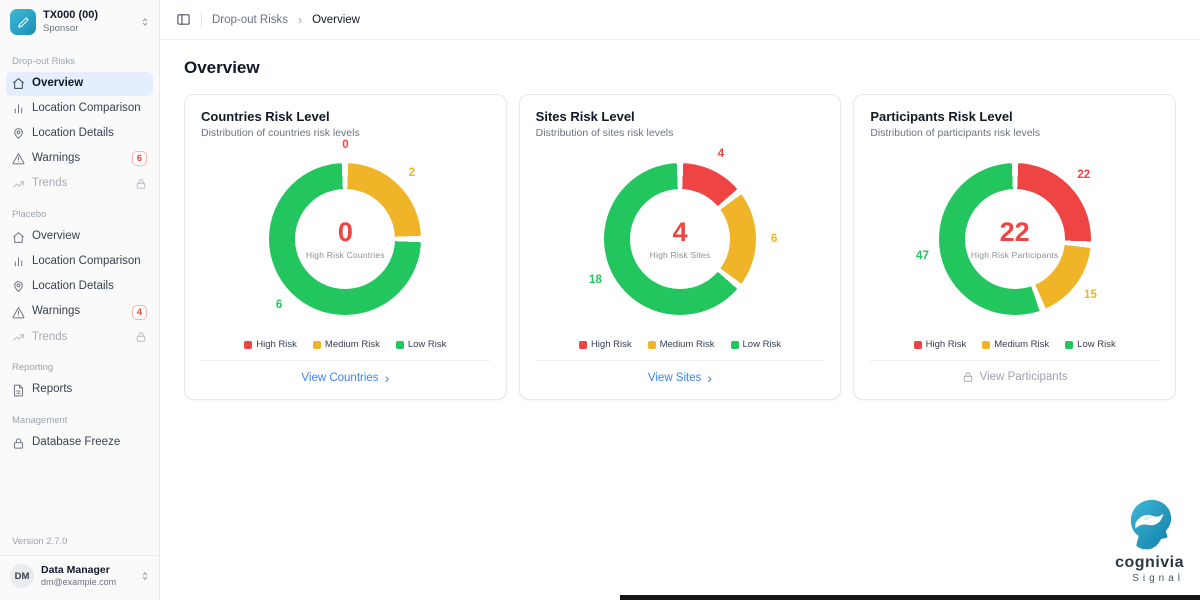 The height and width of the screenshot is (600, 1200). Describe the element at coordinates (910, 597) in the screenshot. I see `bottom-edge-bar` at that location.